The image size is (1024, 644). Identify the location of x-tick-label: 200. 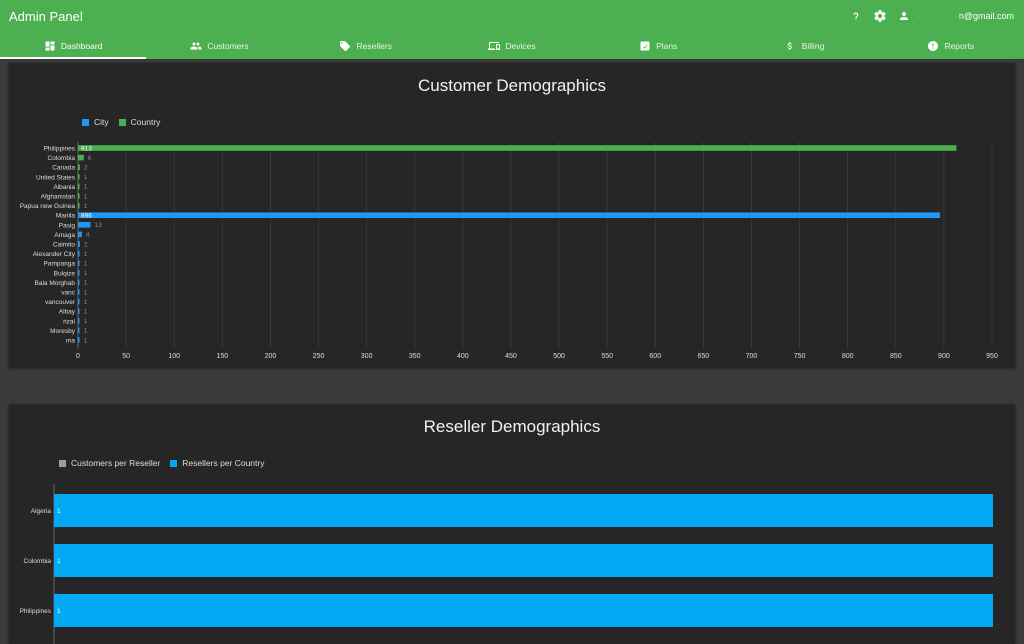
(271, 356).